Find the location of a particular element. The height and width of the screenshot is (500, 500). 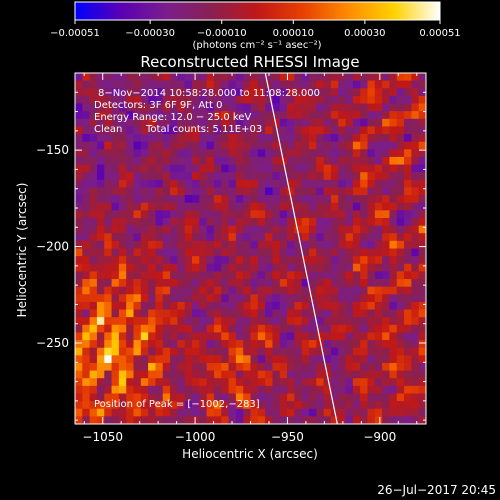

chart-title: Reconstructed RHESSI Image is located at coordinates (249, 62).